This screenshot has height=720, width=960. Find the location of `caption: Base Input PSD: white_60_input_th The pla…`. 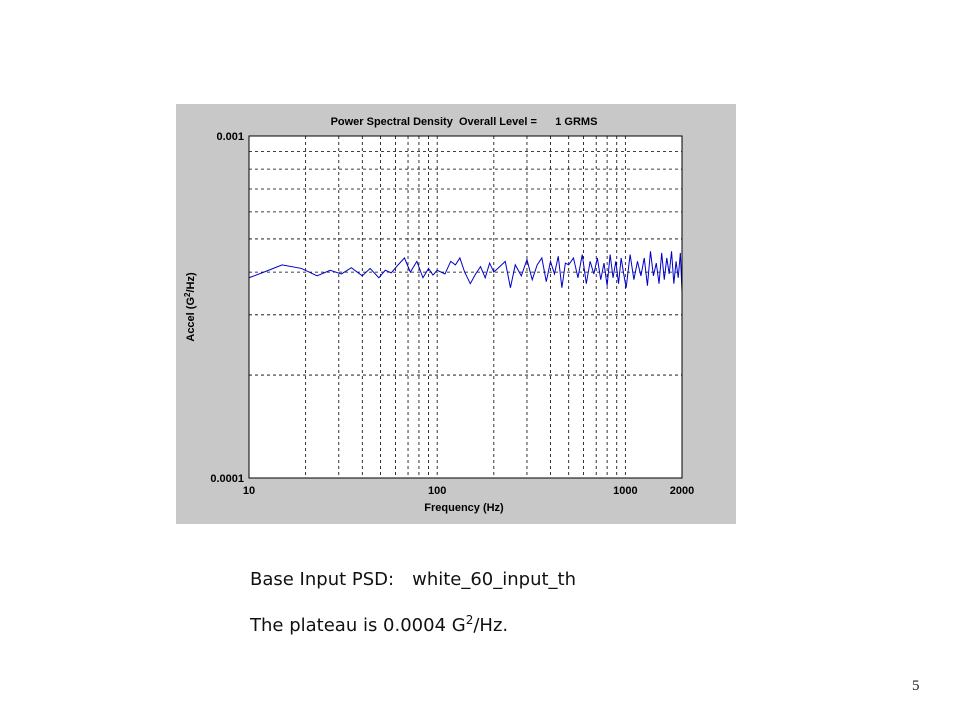

caption: Base Input PSD: white_60_input_th The pla… is located at coordinates (413, 606).